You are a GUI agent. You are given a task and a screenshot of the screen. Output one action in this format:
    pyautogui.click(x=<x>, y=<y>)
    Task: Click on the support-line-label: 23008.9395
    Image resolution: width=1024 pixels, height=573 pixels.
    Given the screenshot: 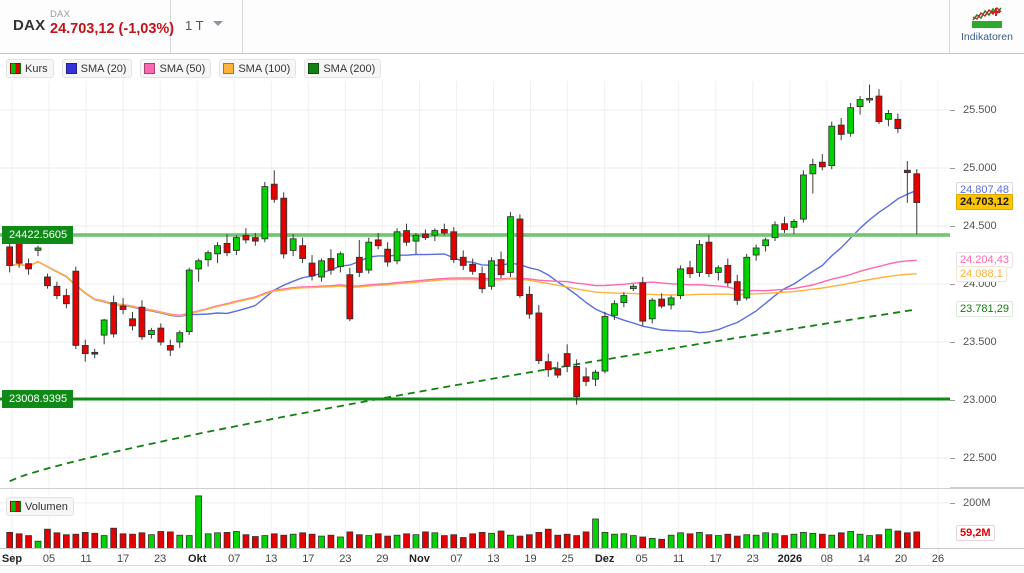 What is the action you would take?
    pyautogui.click(x=38, y=398)
    